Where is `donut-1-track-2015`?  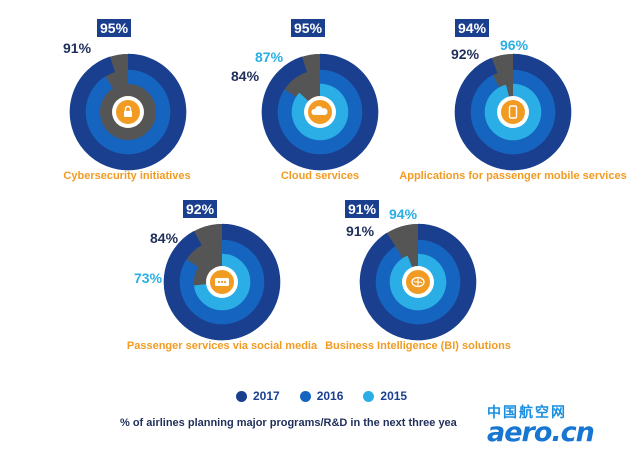 donut-1-track-2015 is located at coordinates (128, 112).